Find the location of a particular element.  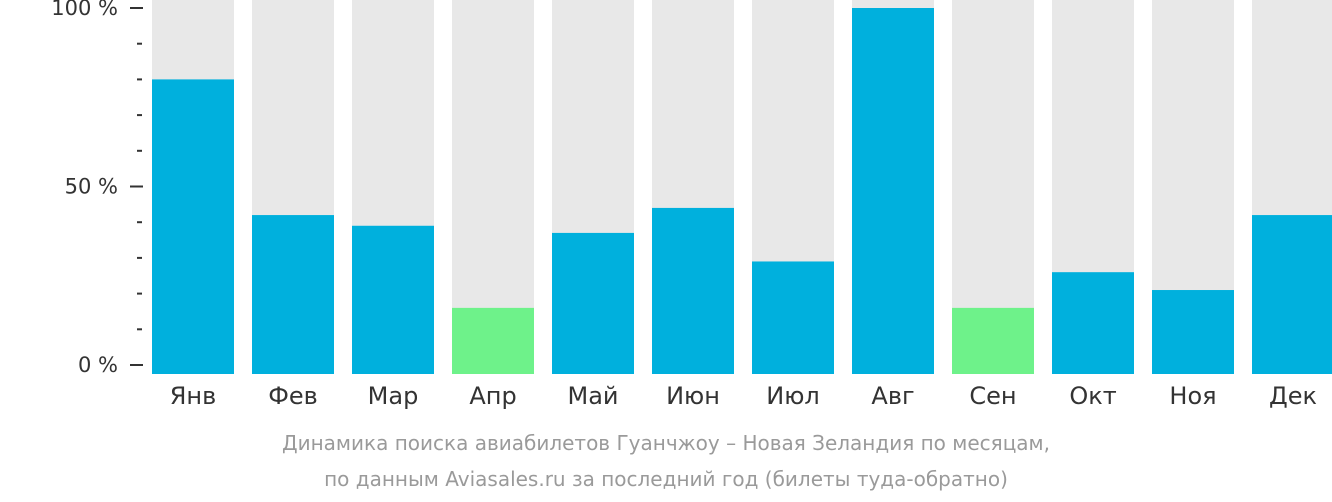

y-tick-label: 50 % is located at coordinates (91, 187).